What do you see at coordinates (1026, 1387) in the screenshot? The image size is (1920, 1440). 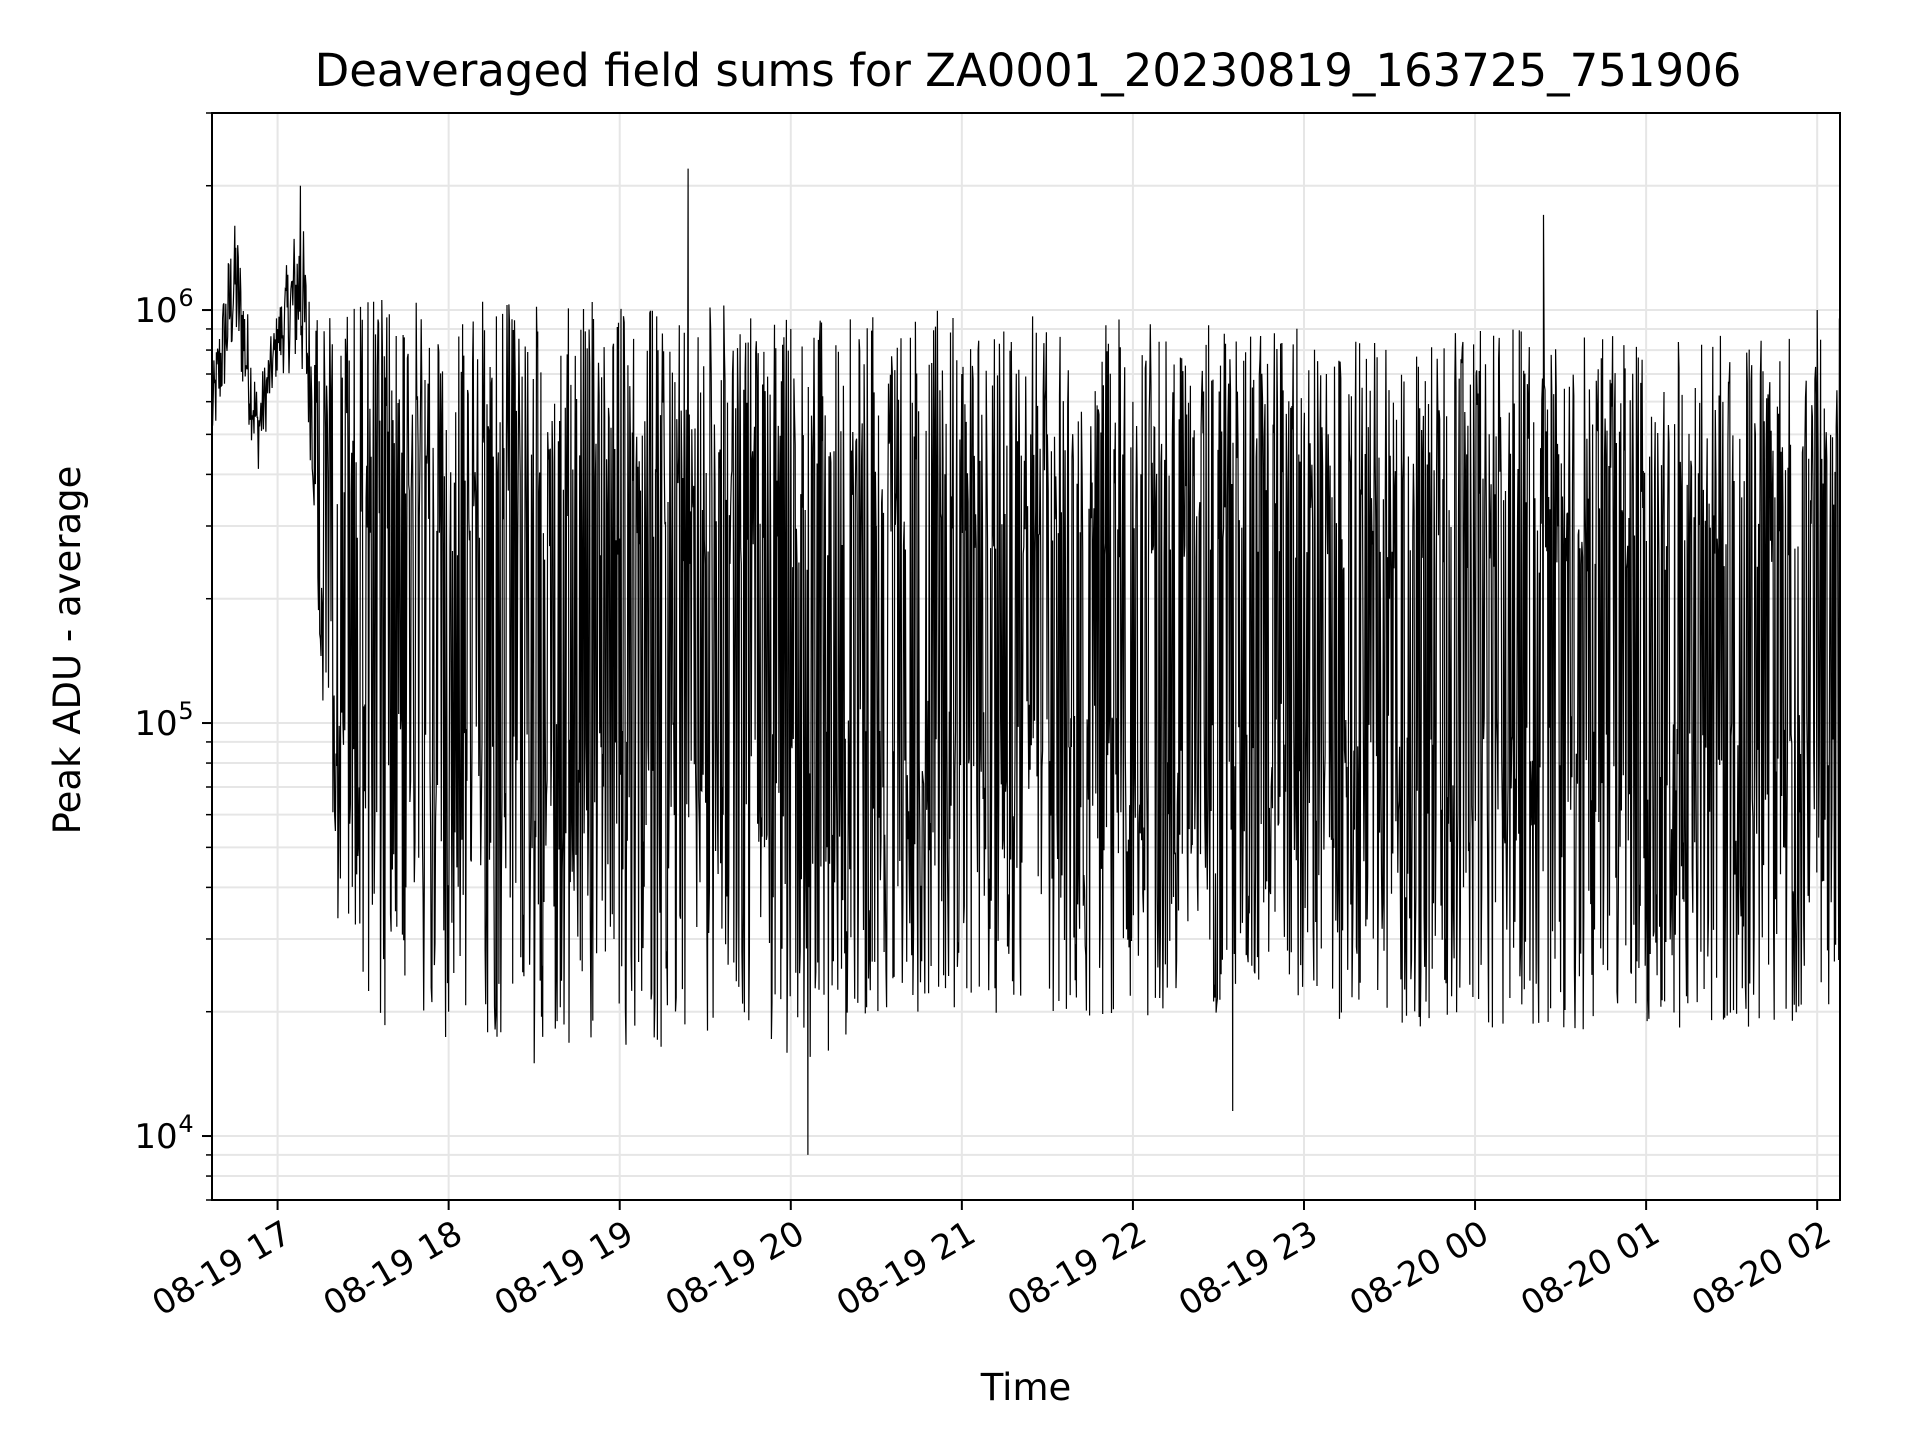 I see `x-axis-label: Time` at bounding box center [1026, 1387].